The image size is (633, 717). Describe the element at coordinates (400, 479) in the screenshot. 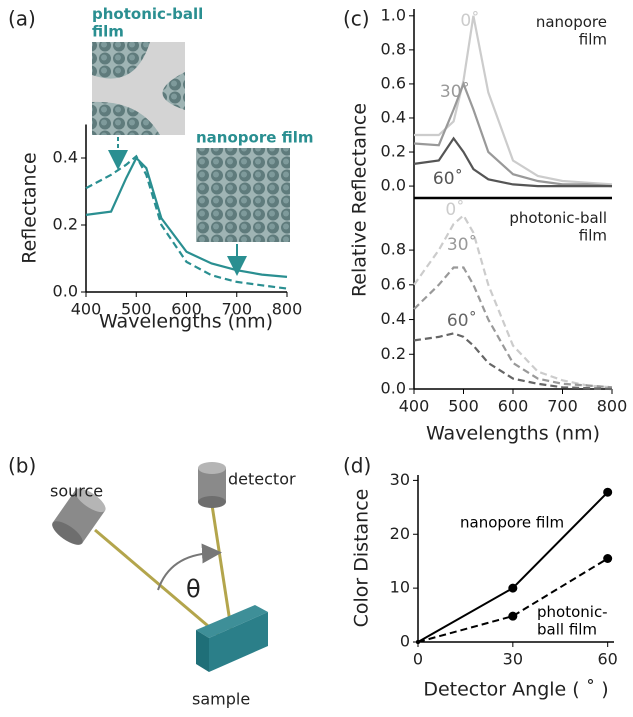

I see `y-tick-label: 30` at that location.